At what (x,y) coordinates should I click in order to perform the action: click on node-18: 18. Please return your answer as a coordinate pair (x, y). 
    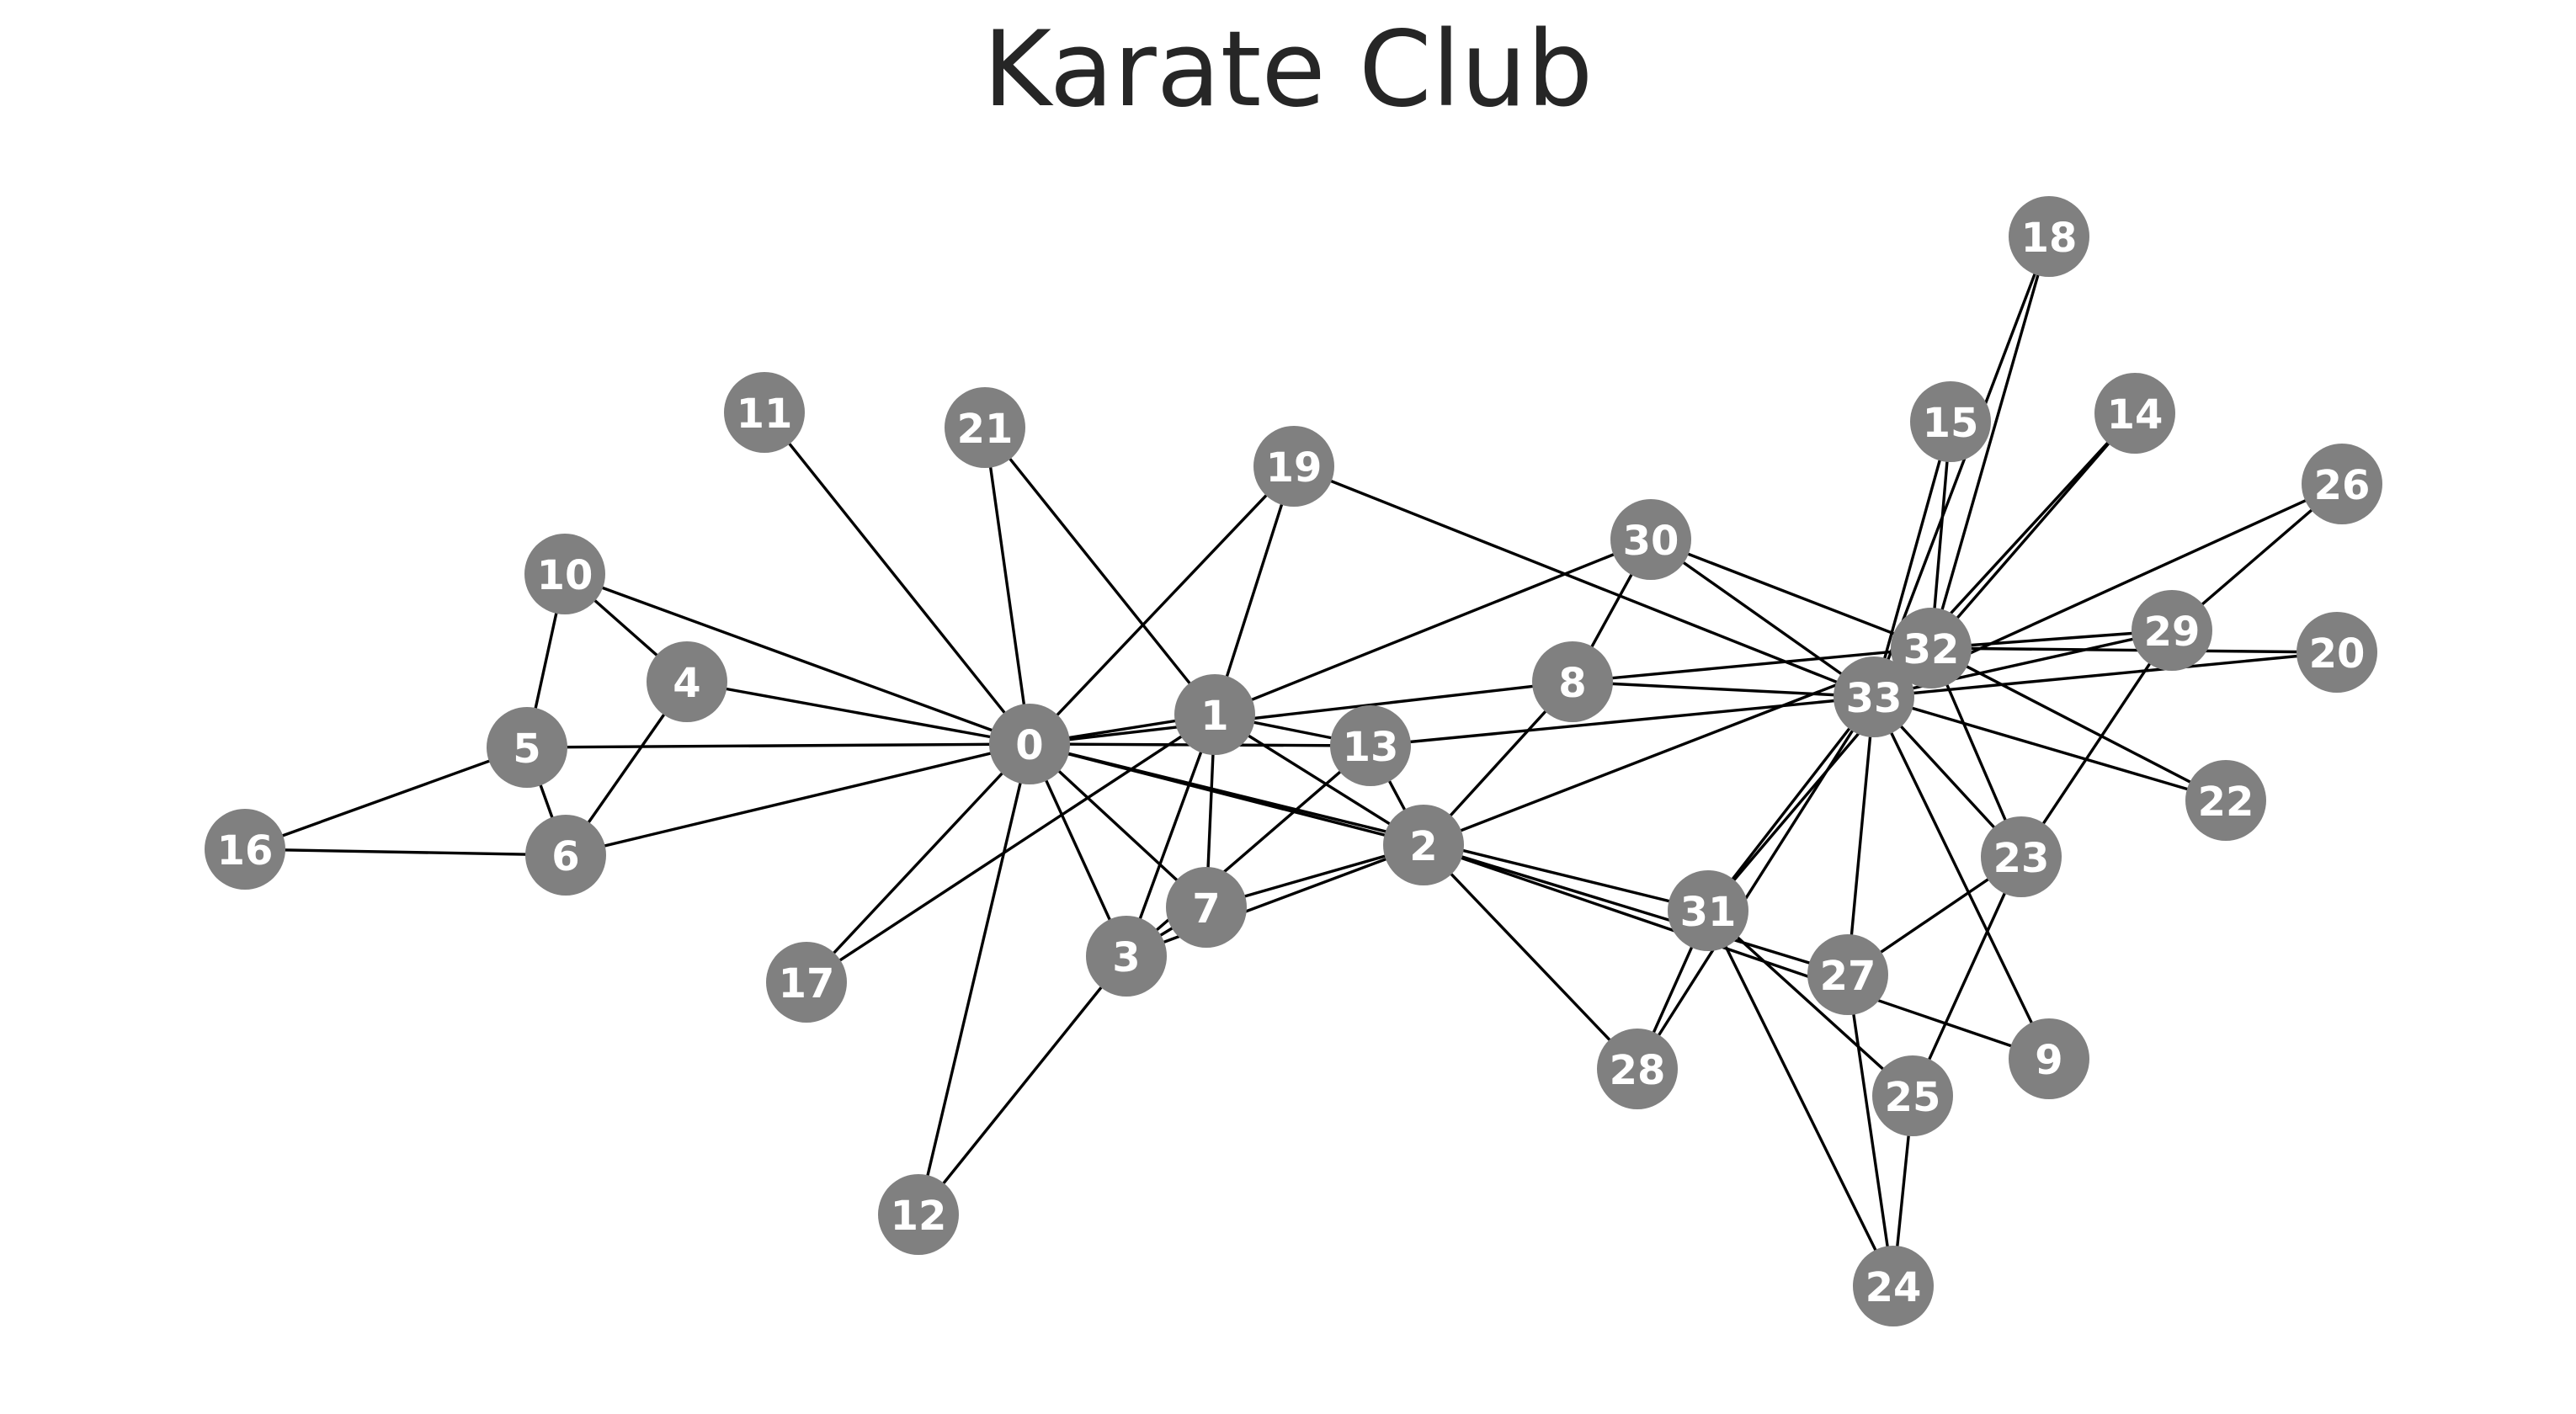
    Looking at the image, I should click on (2049, 236).